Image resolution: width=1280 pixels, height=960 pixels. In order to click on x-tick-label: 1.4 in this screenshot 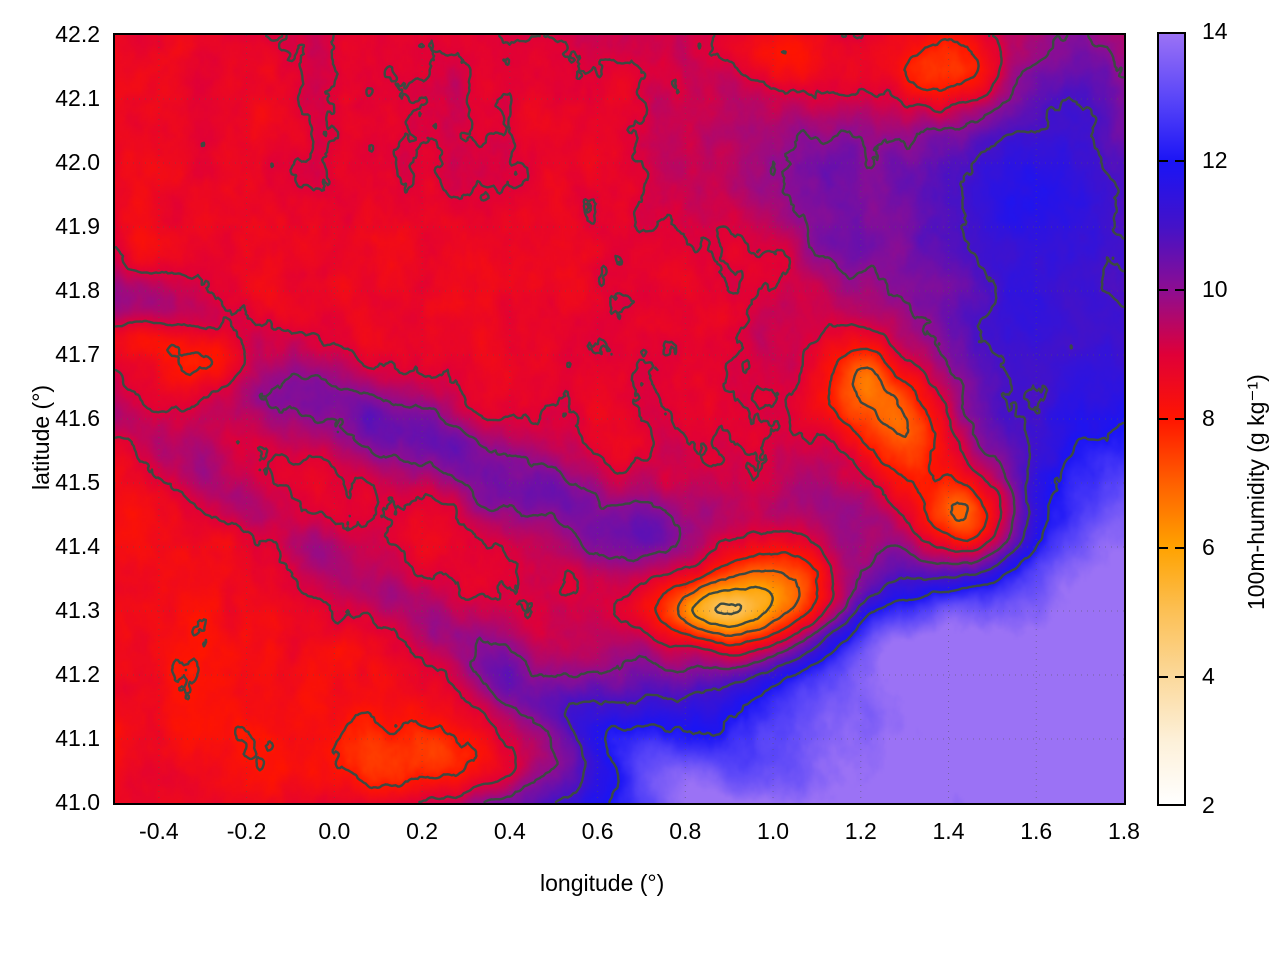, I will do `click(948, 831)`.